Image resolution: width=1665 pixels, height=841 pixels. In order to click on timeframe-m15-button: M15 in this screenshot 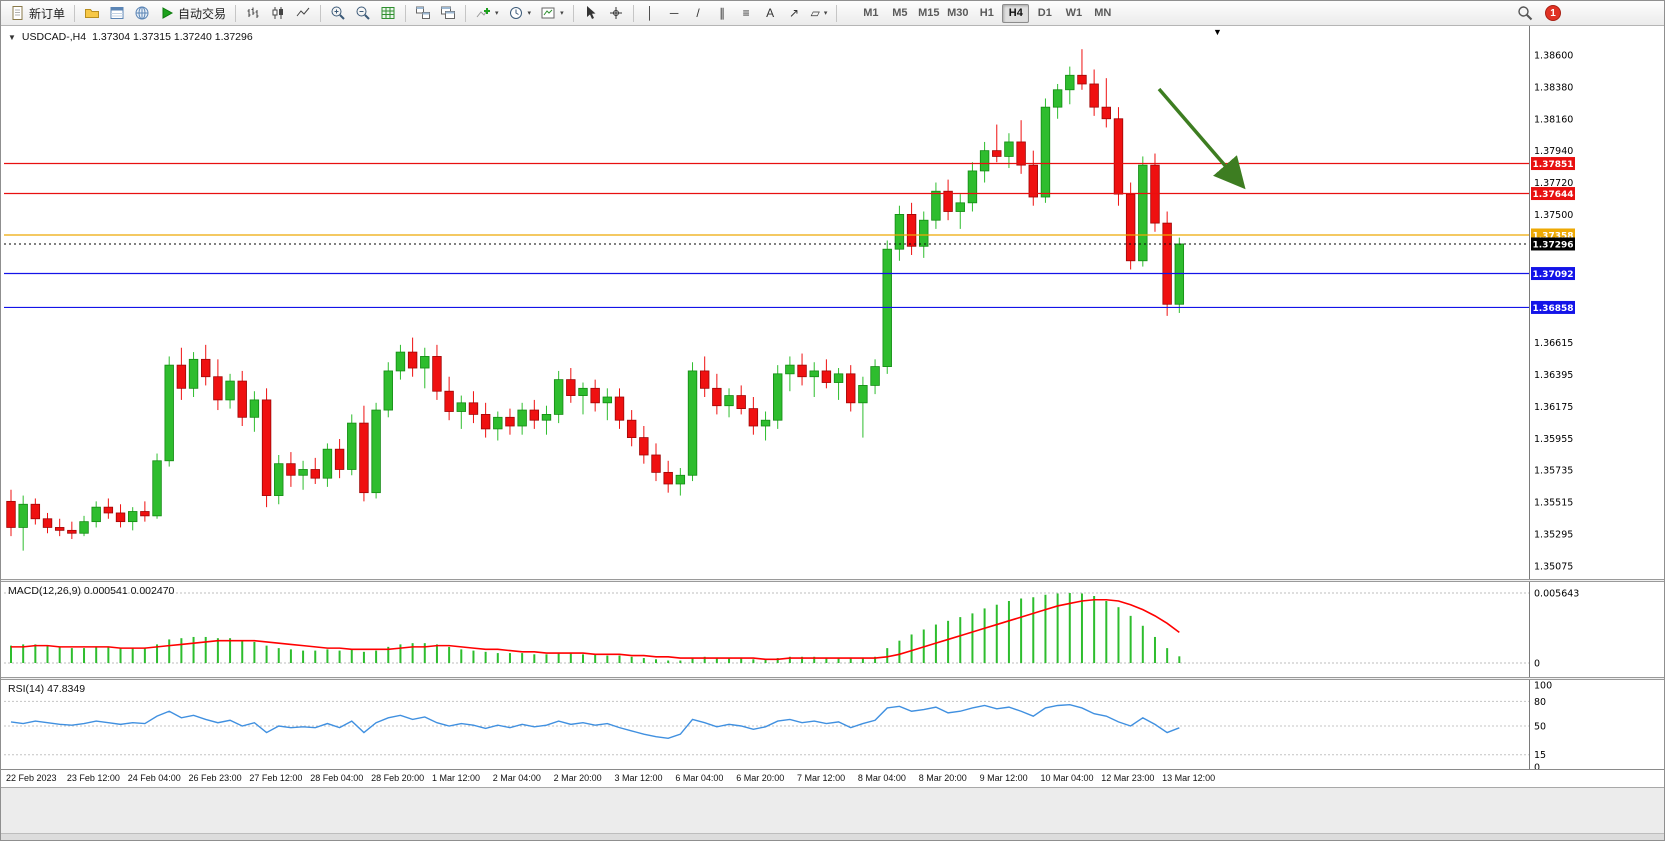, I will do `click(928, 13)`.